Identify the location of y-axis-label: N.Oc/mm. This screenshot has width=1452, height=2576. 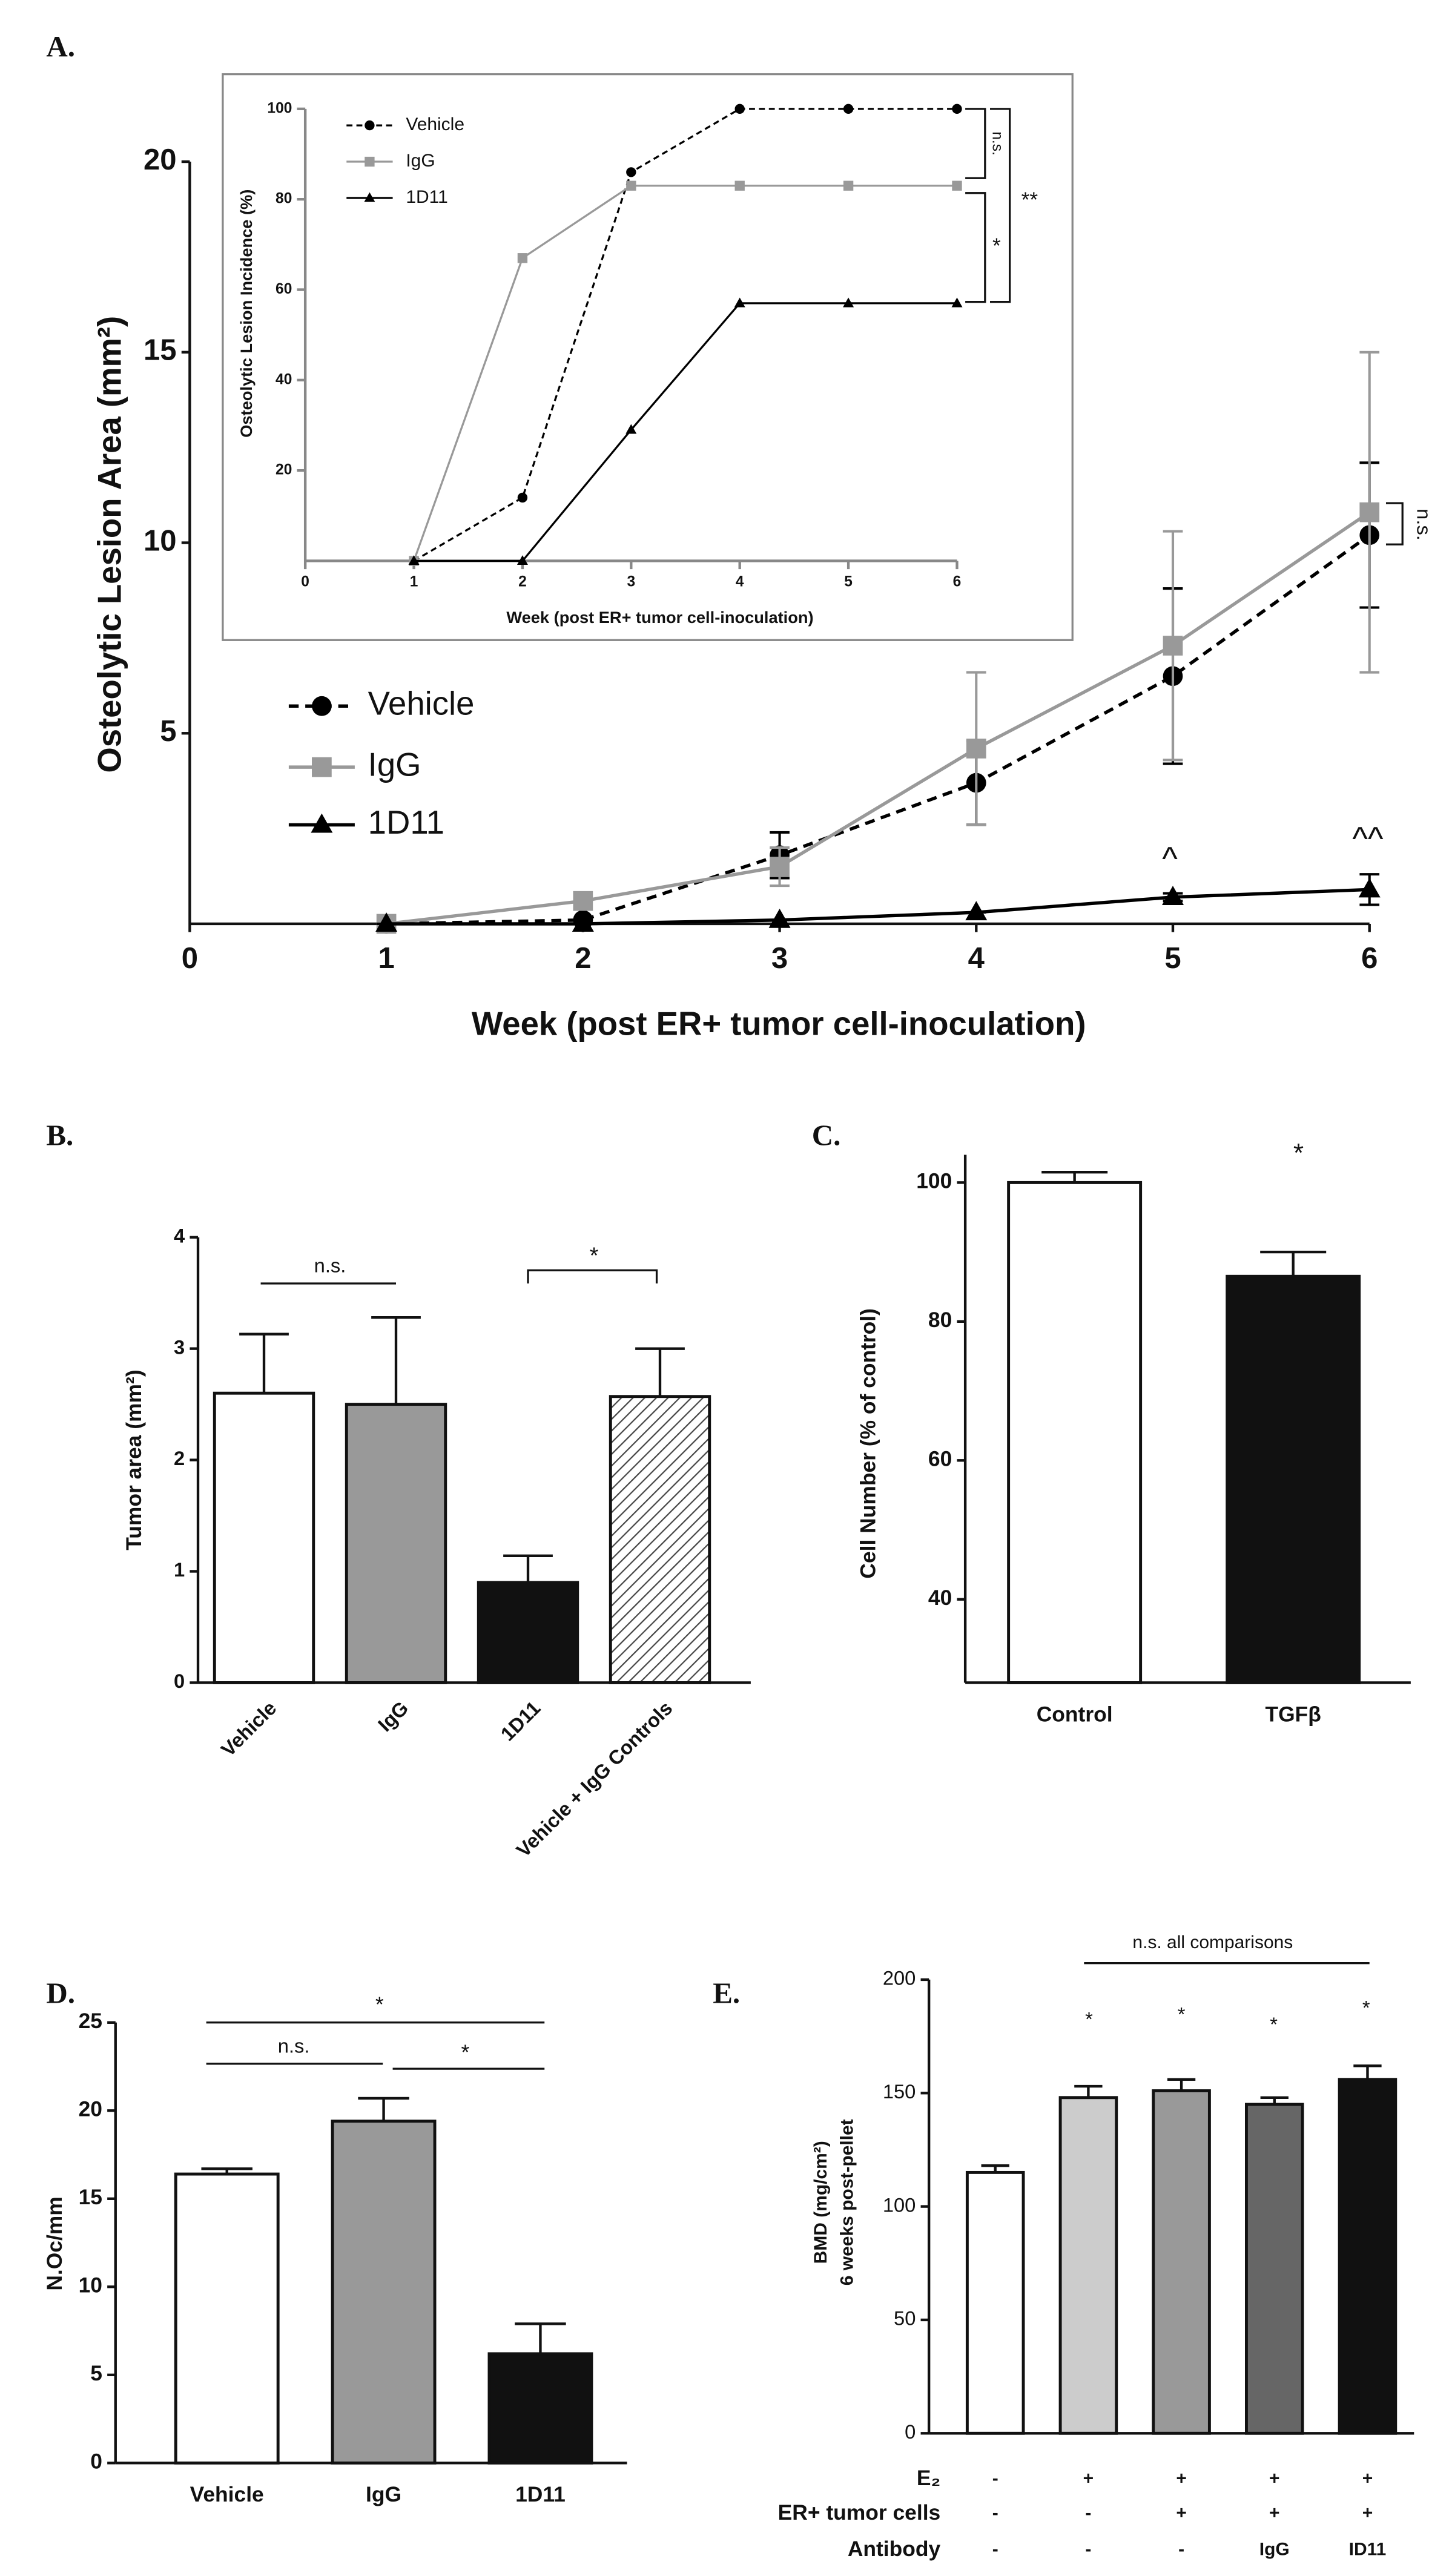
(55, 2243).